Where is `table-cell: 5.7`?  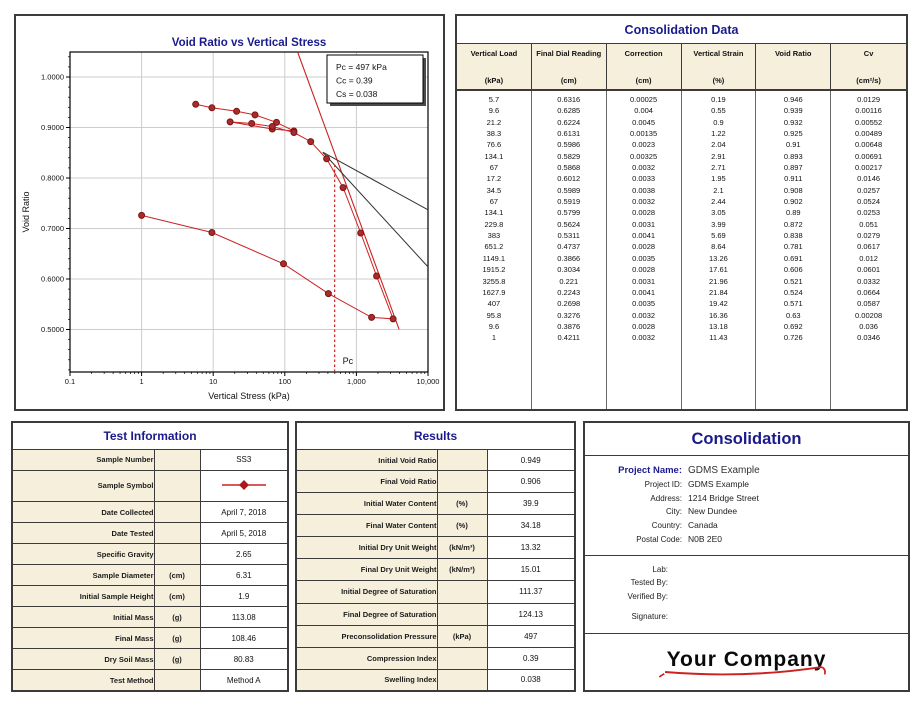
table-cell: 5.7 is located at coordinates (494, 99).